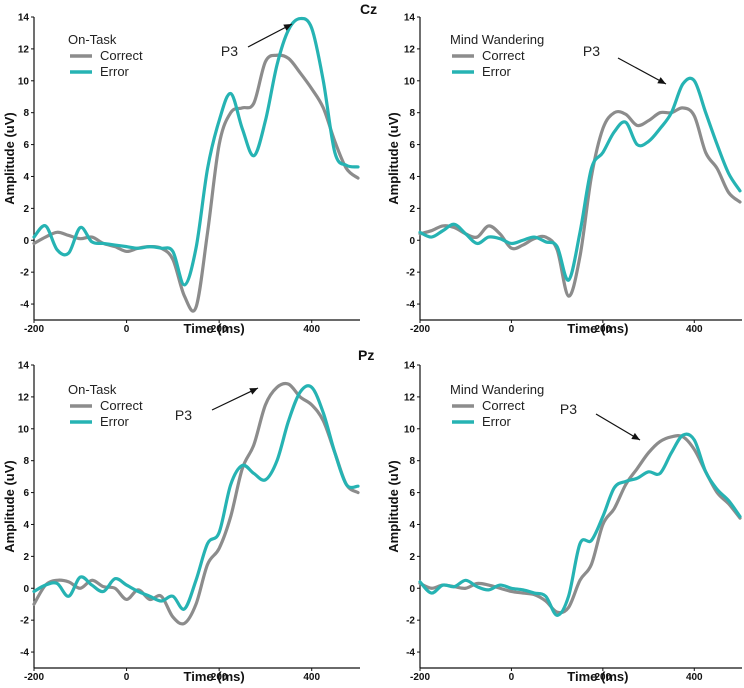 The width and height of the screenshot is (744, 688). I want to click on electrode-label-pz: Pz, so click(366, 355).